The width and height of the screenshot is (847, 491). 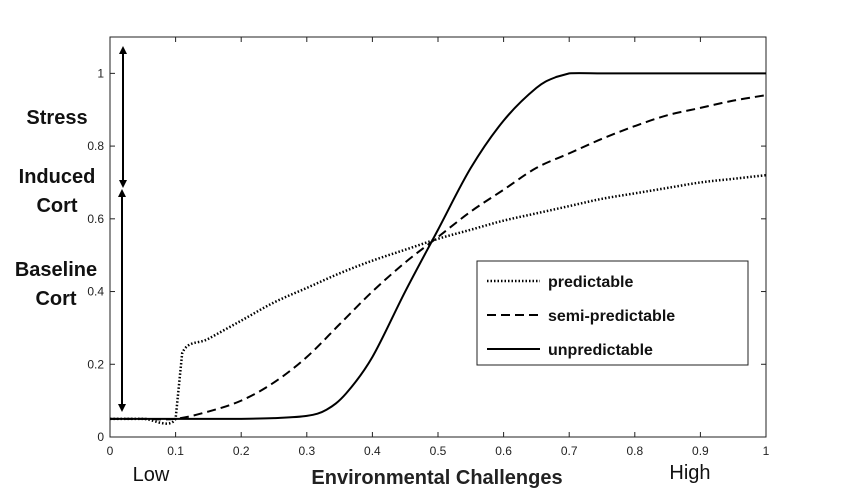 I want to click on x-tick-label: 0.2, so click(x=241, y=451).